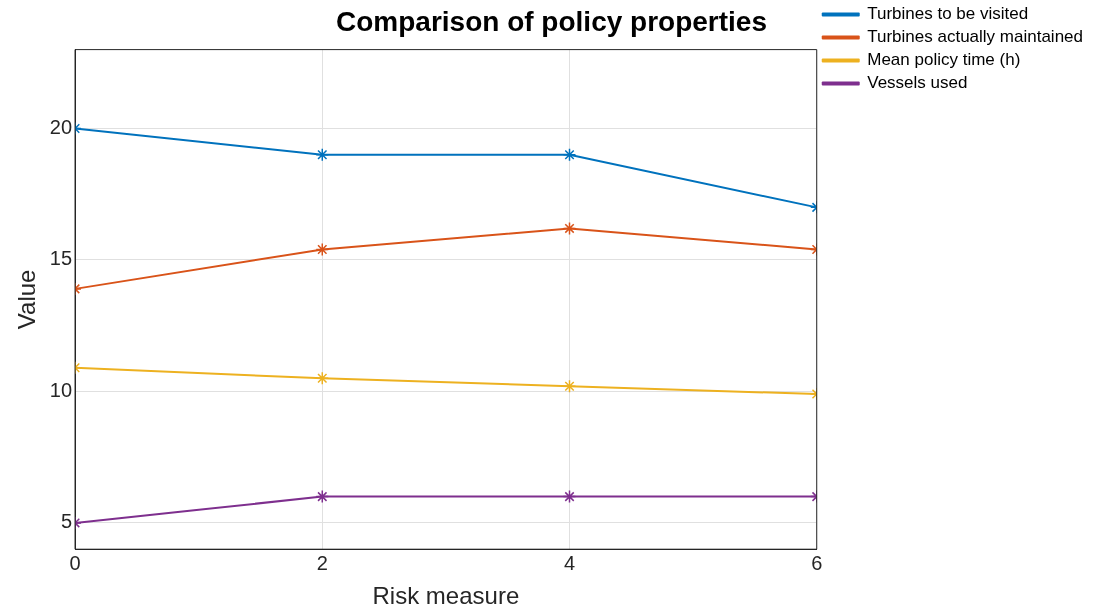 The image size is (1101, 616). What do you see at coordinates (27, 299) in the screenshot?
I see `y-axis-title: Value` at bounding box center [27, 299].